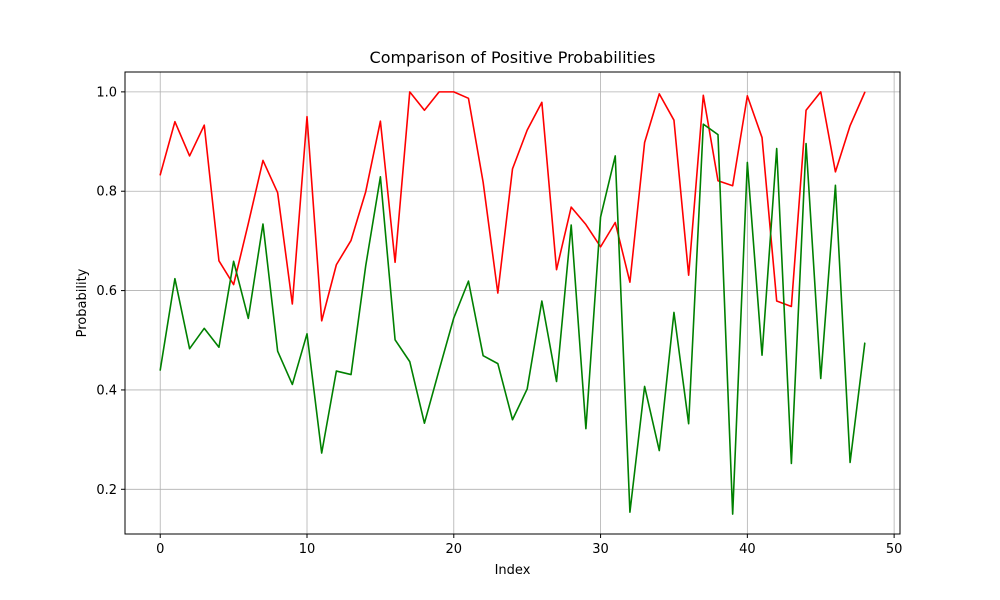 This screenshot has width=1000, height=600. I want to click on chart-title: Comparison of Positive Probabilities, so click(513, 57).